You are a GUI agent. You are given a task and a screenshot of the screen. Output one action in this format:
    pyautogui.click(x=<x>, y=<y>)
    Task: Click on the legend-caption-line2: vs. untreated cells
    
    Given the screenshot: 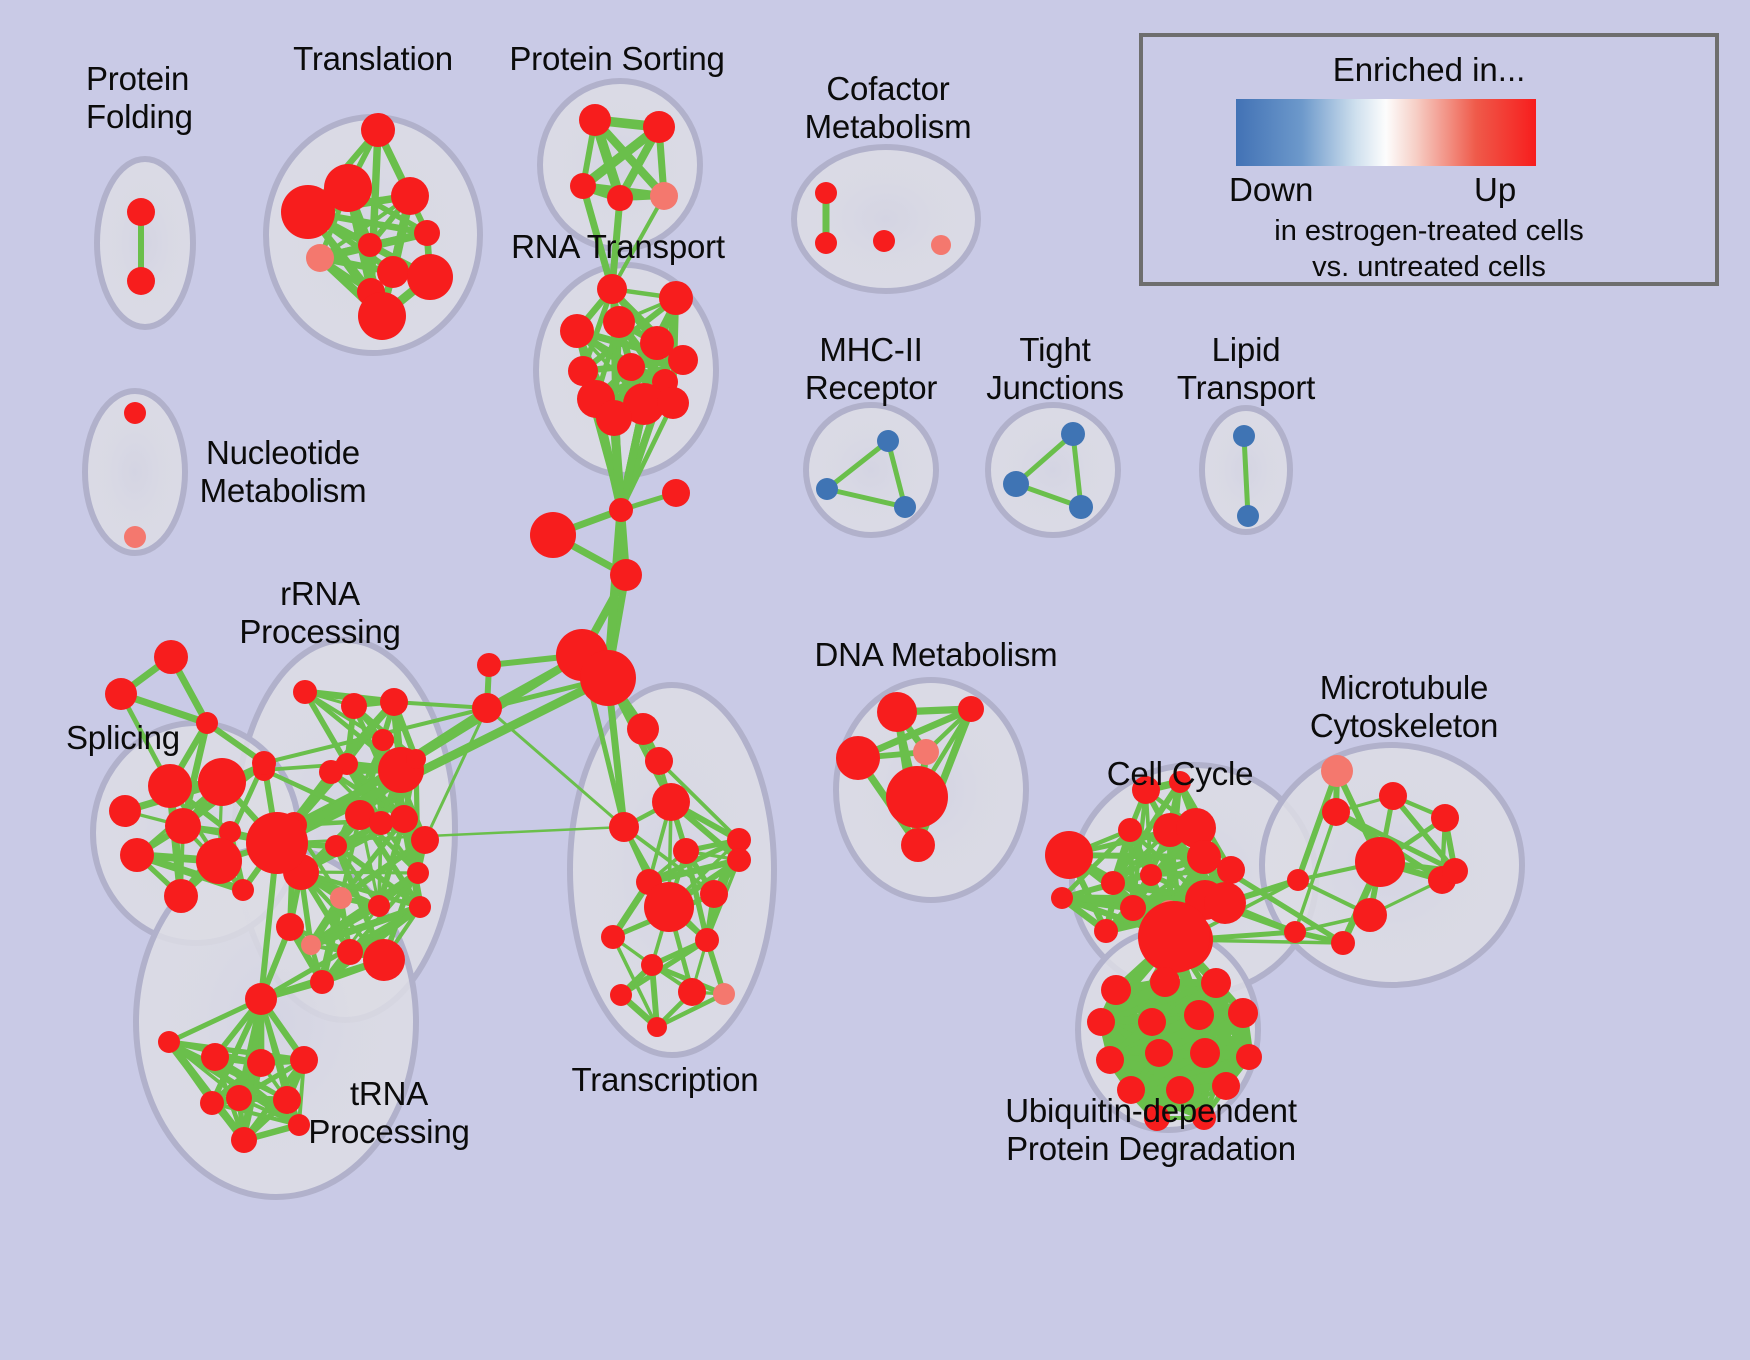 What is the action you would take?
    pyautogui.click(x=1429, y=267)
    